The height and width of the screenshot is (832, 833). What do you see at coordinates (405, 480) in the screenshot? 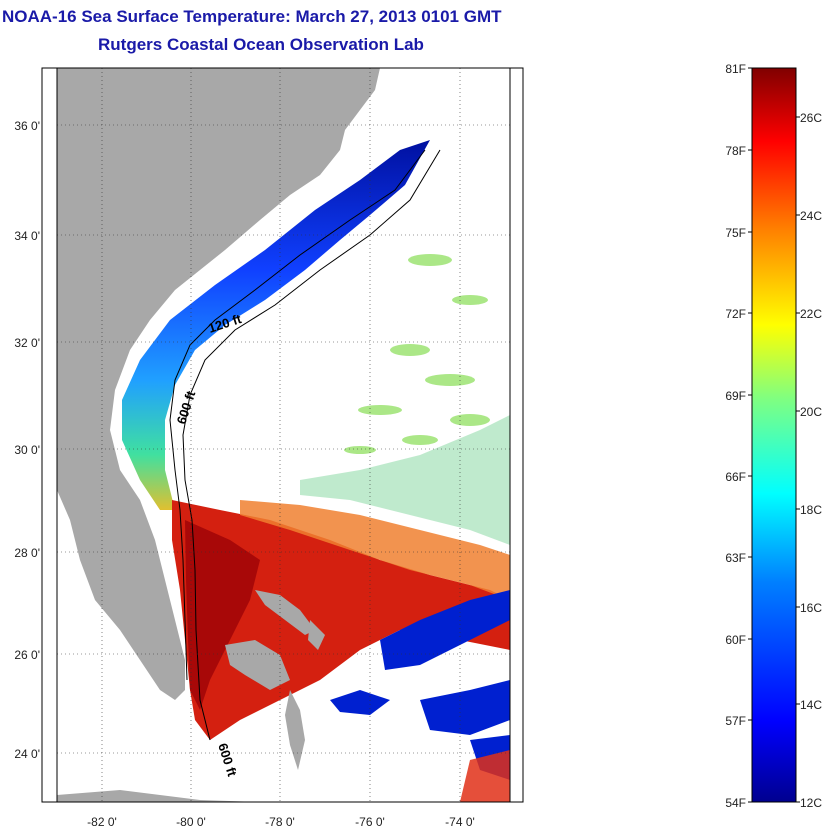
I see `transition-zone-green` at bounding box center [405, 480].